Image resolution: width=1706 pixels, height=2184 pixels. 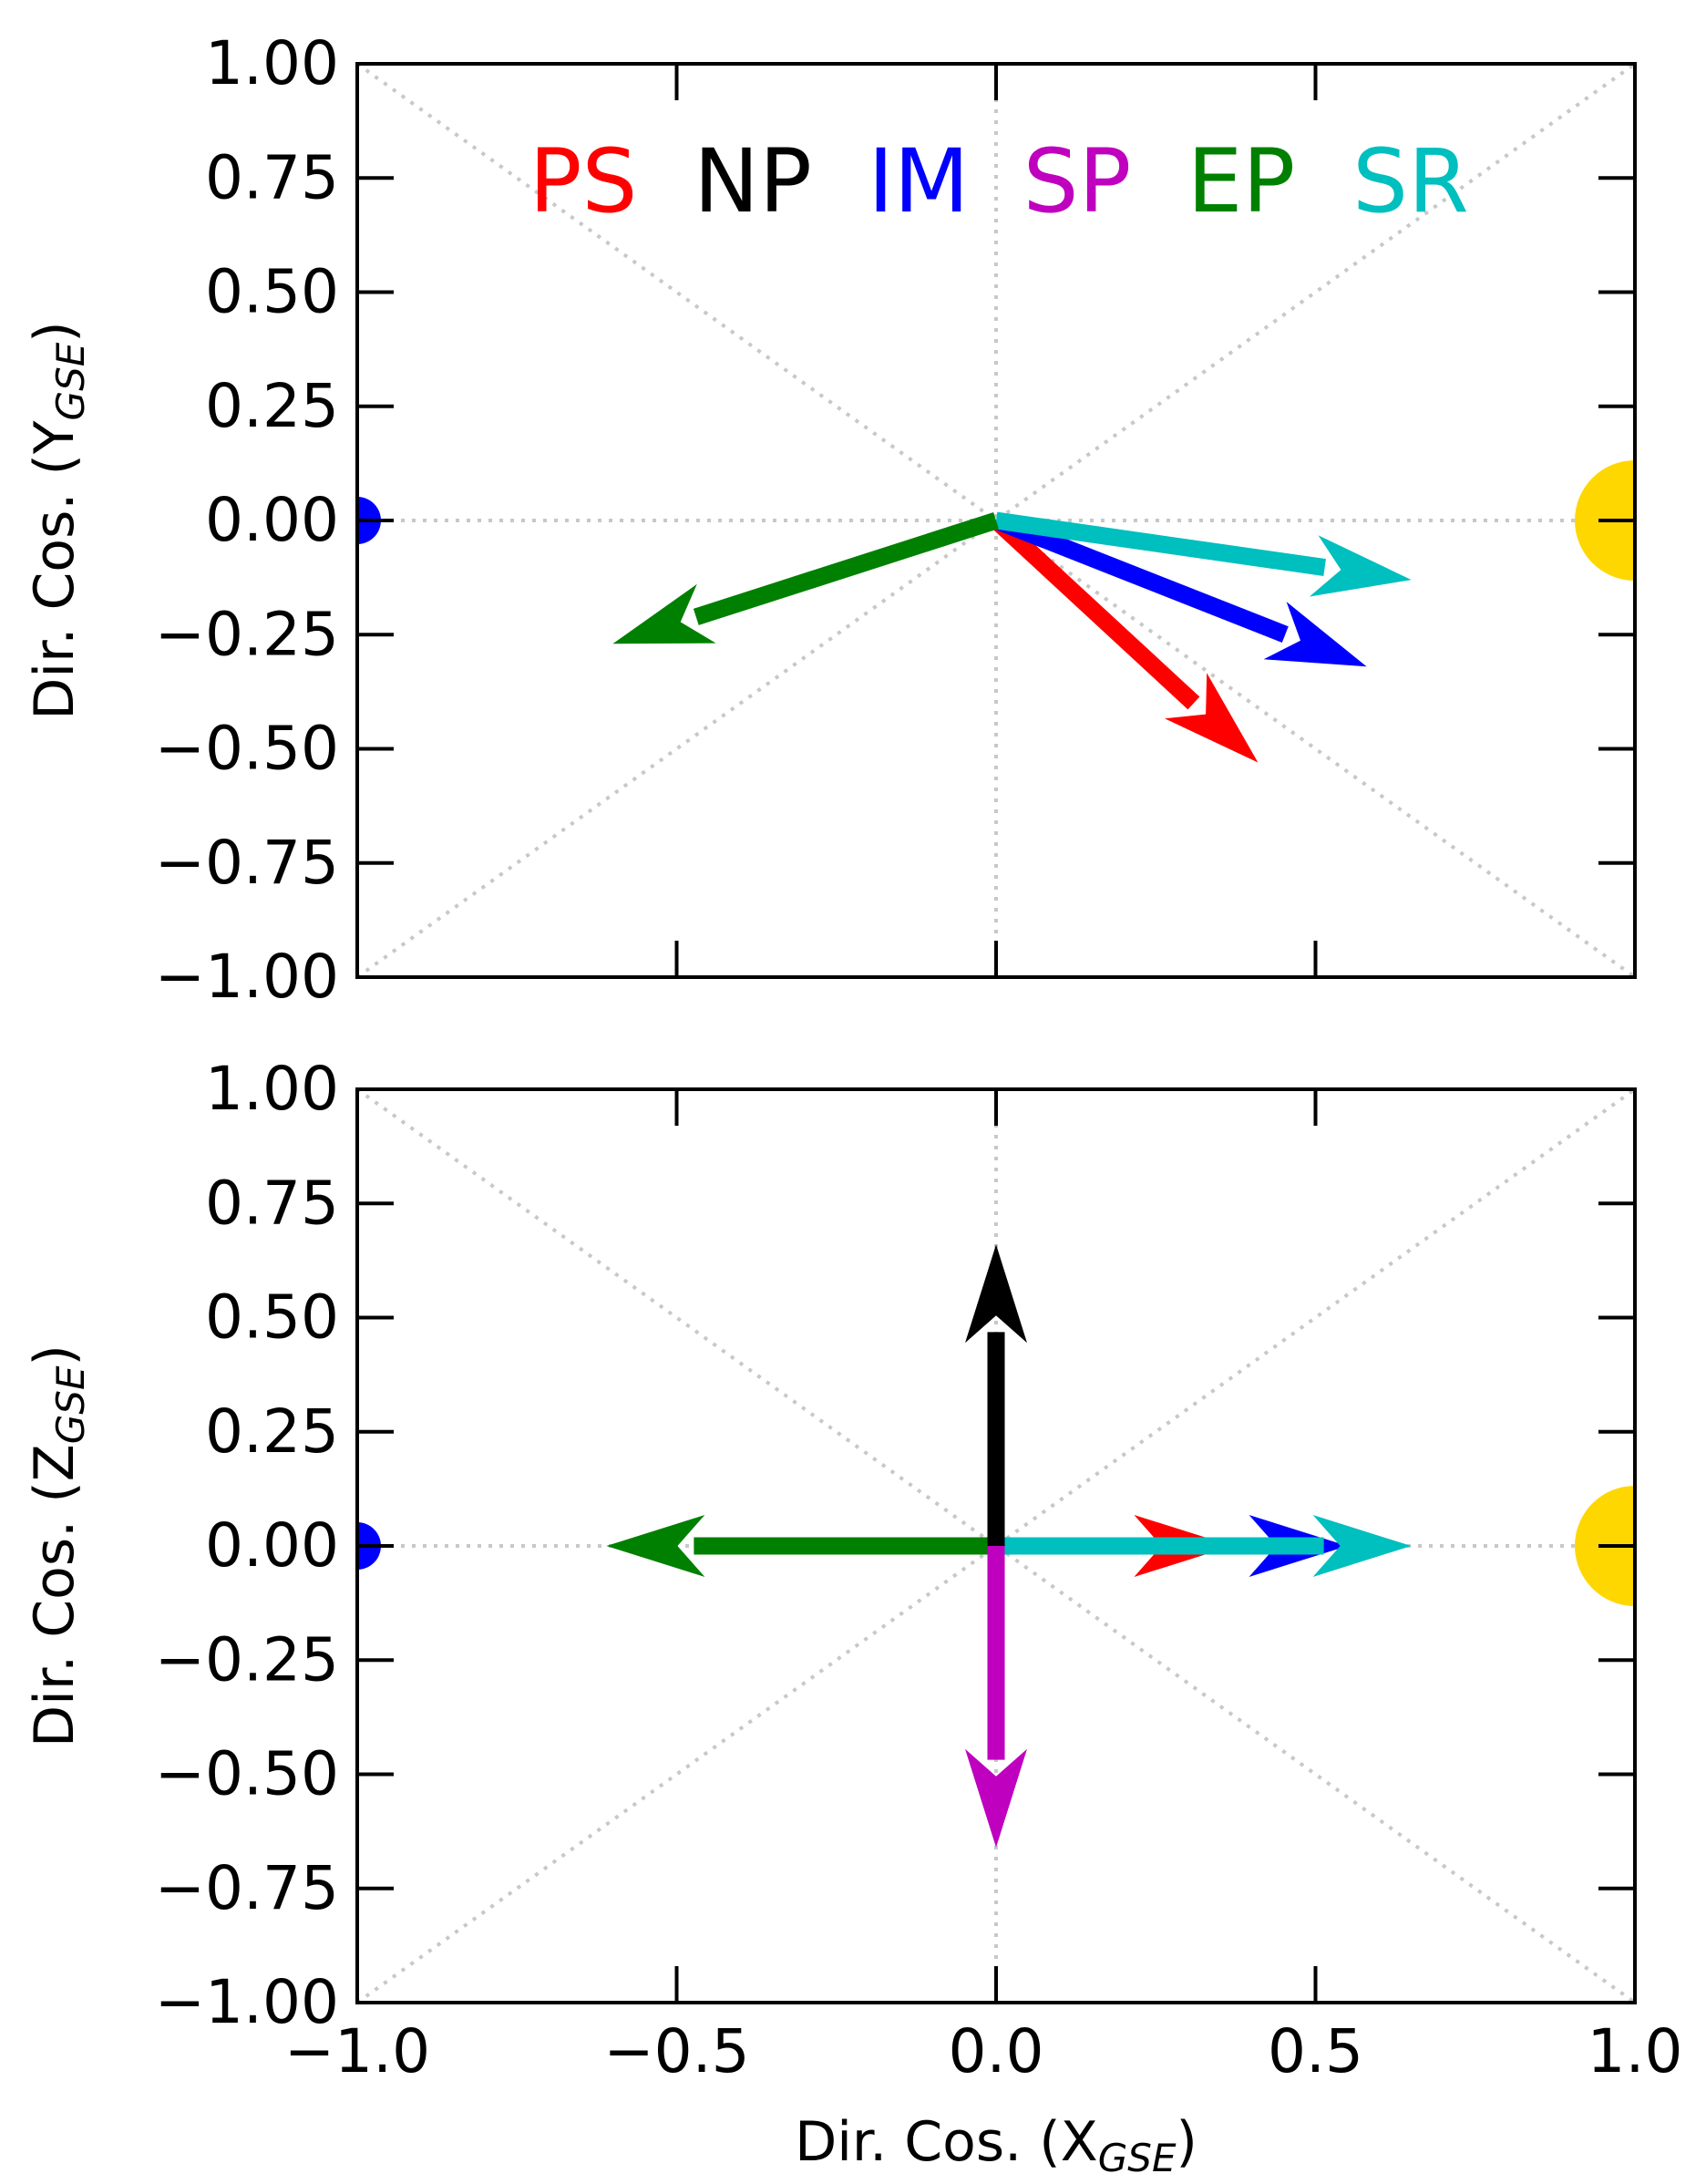 What do you see at coordinates (996, 1395) in the screenshot?
I see `vector-np` at bounding box center [996, 1395].